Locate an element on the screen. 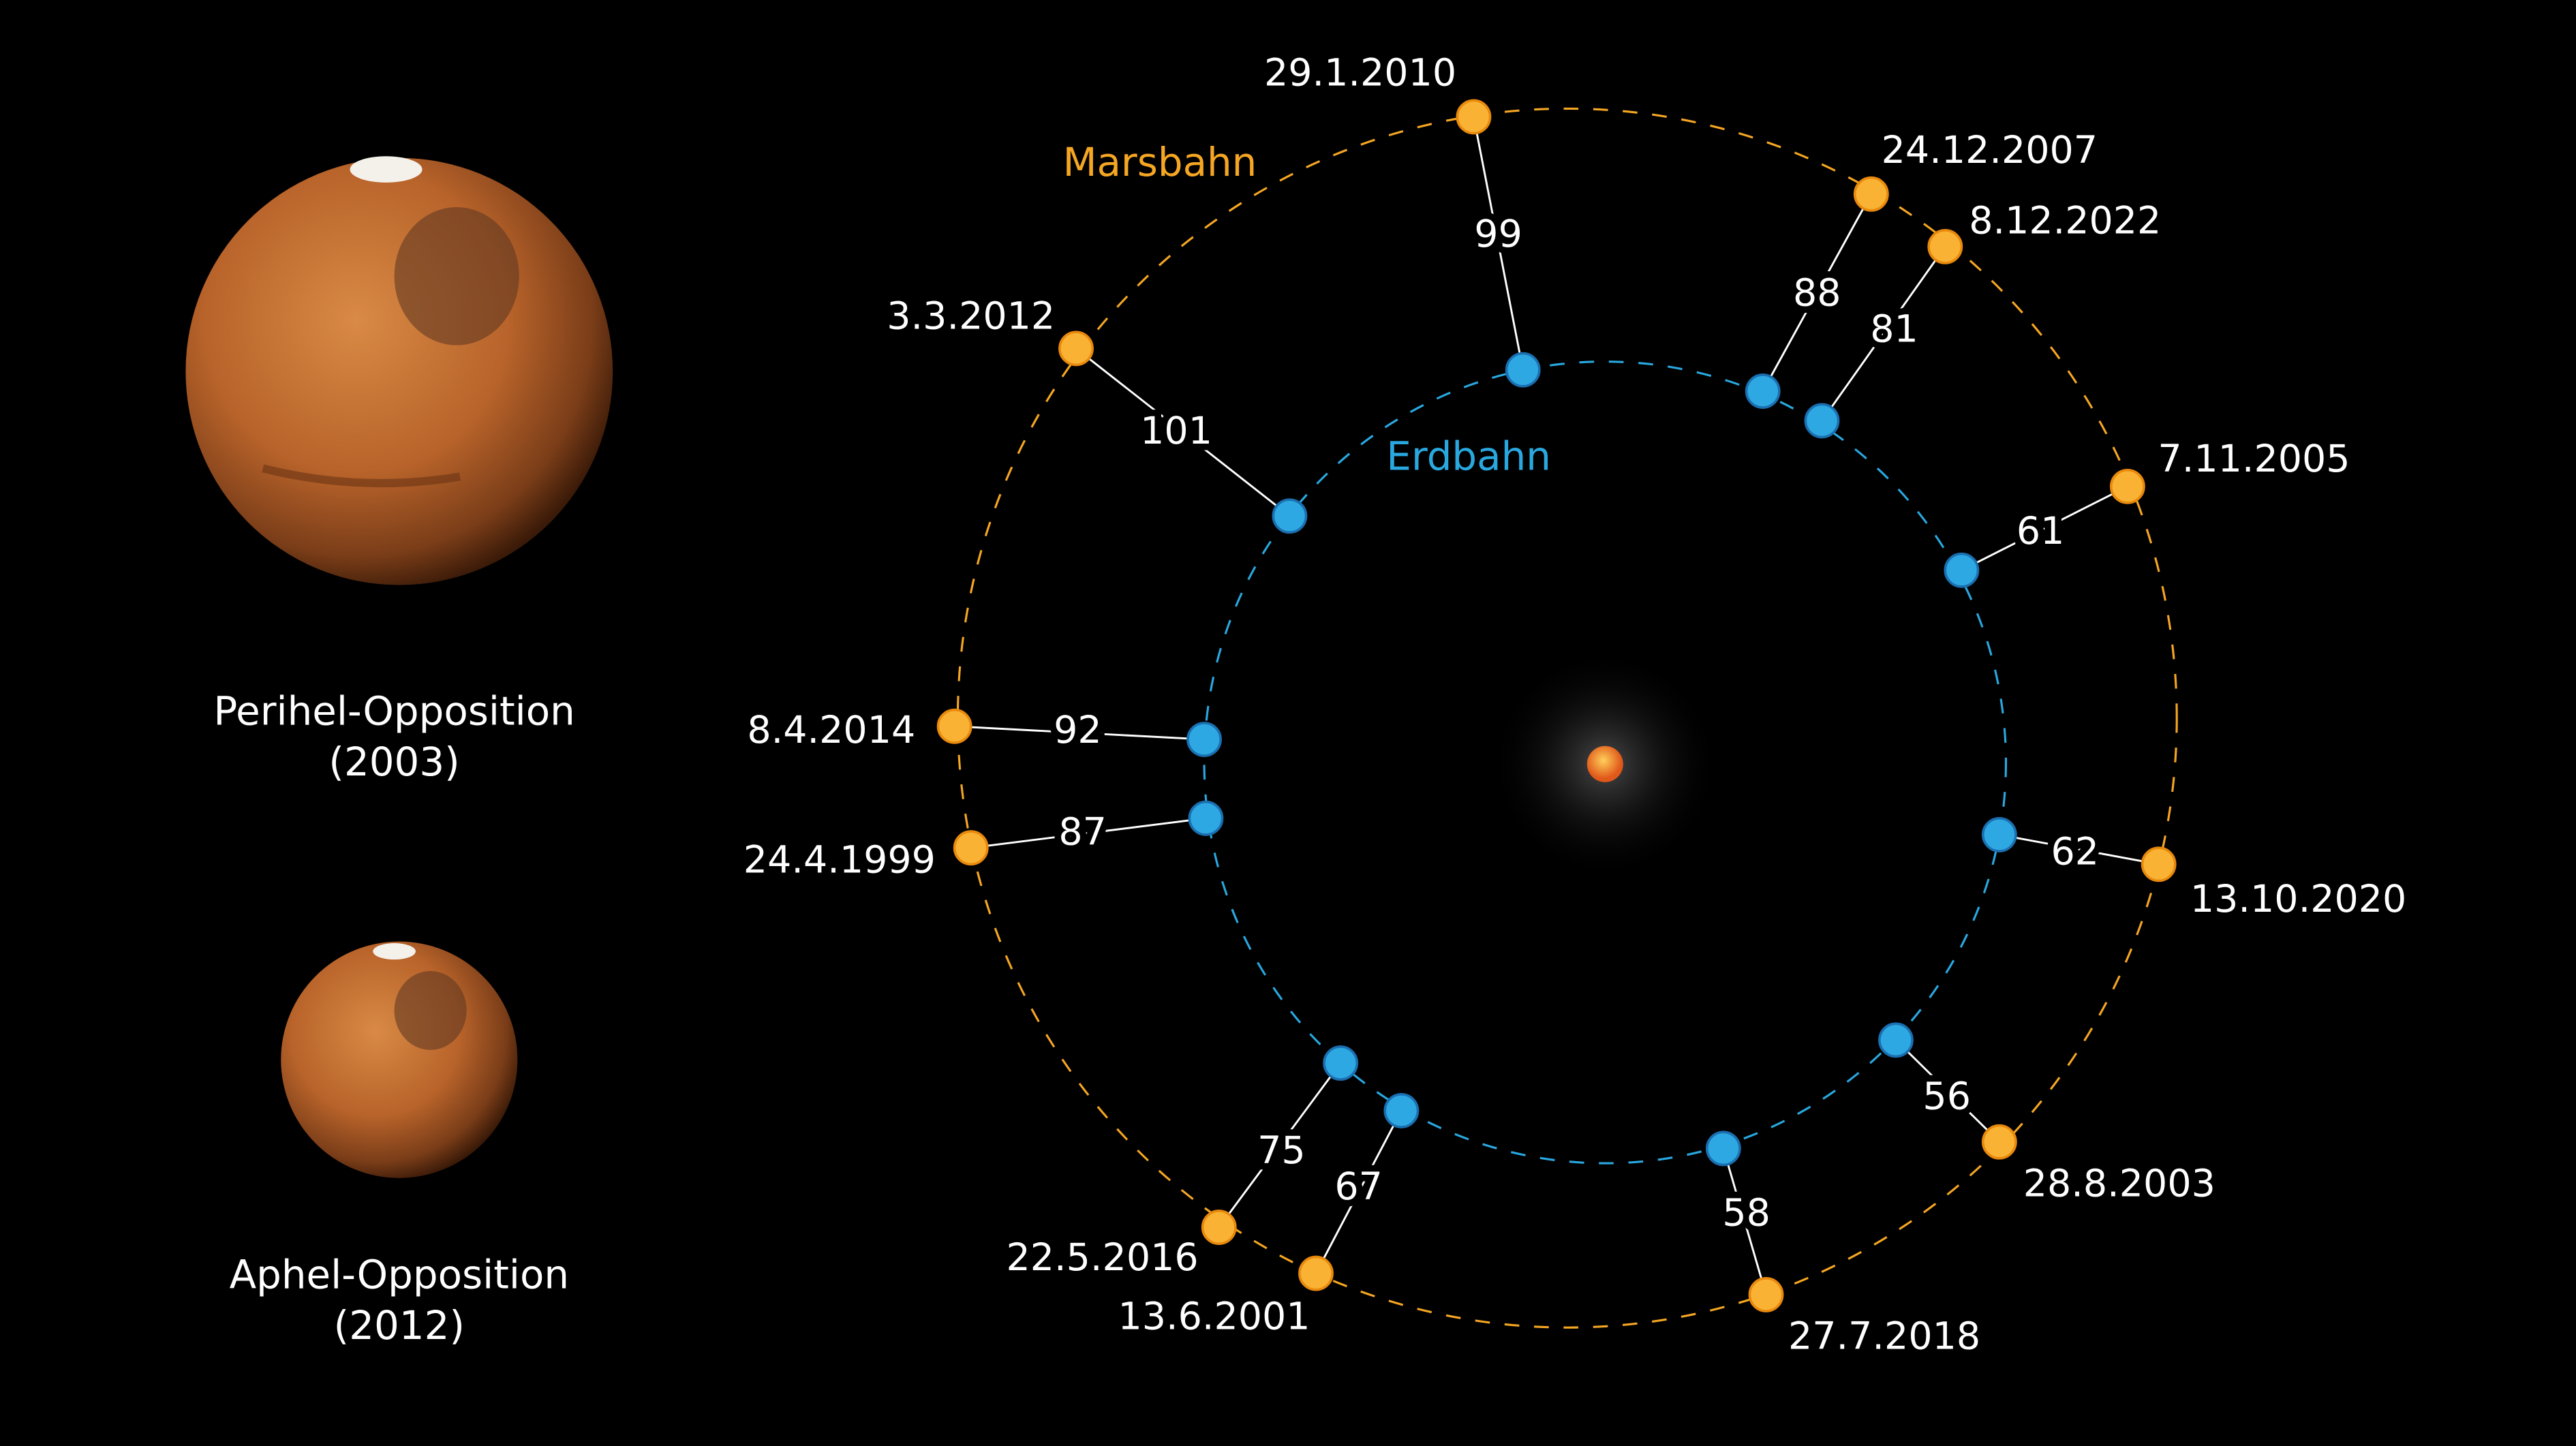 This screenshot has width=2576, height=1446. distance-label: 87 is located at coordinates (1082, 832).